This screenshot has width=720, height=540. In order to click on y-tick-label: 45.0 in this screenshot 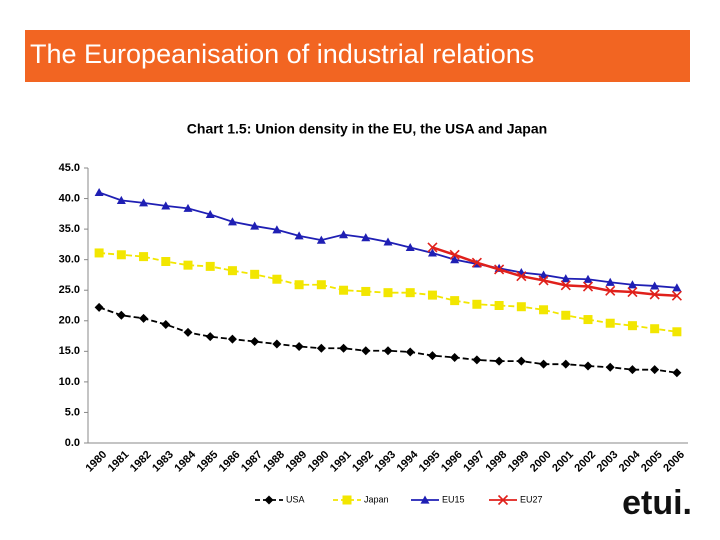, I will do `click(69, 168)`.